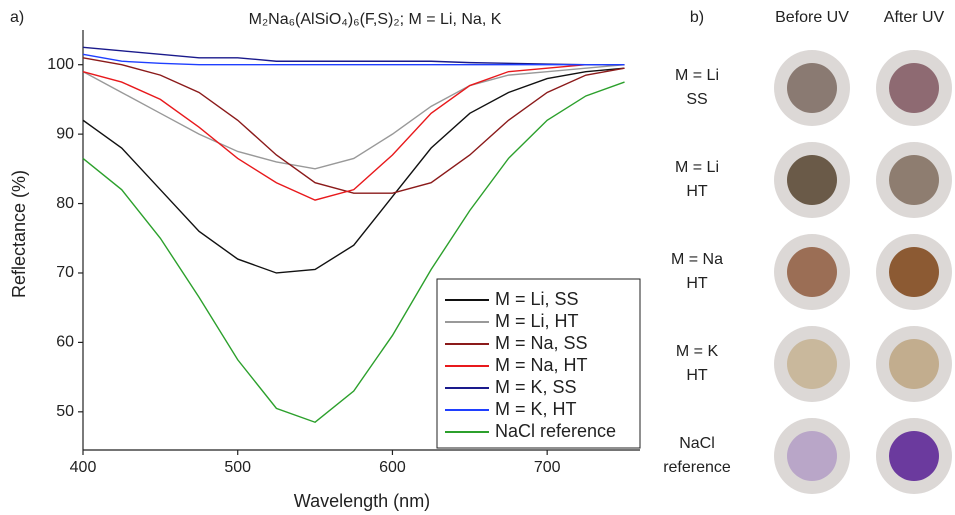  I want to click on legend-label: M = K, SS, so click(536, 387).